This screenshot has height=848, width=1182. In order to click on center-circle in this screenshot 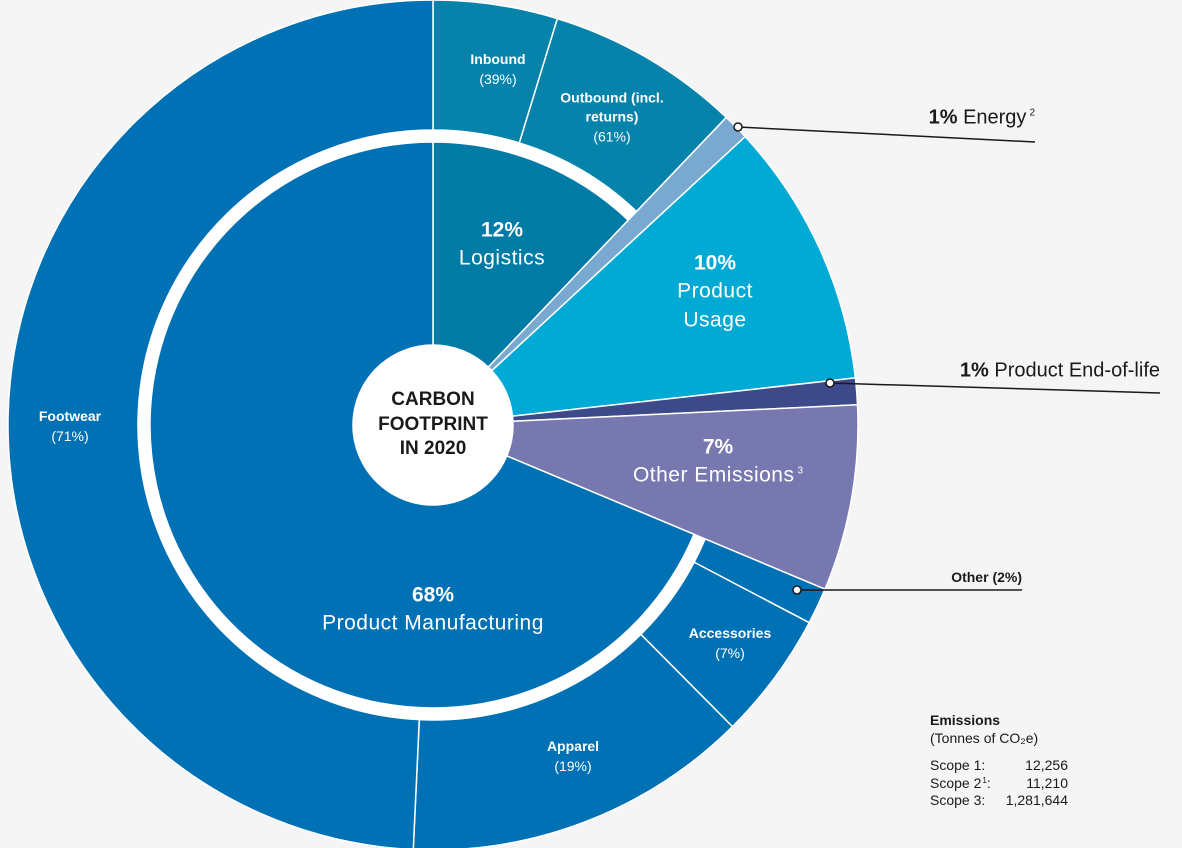, I will do `click(433, 425)`.